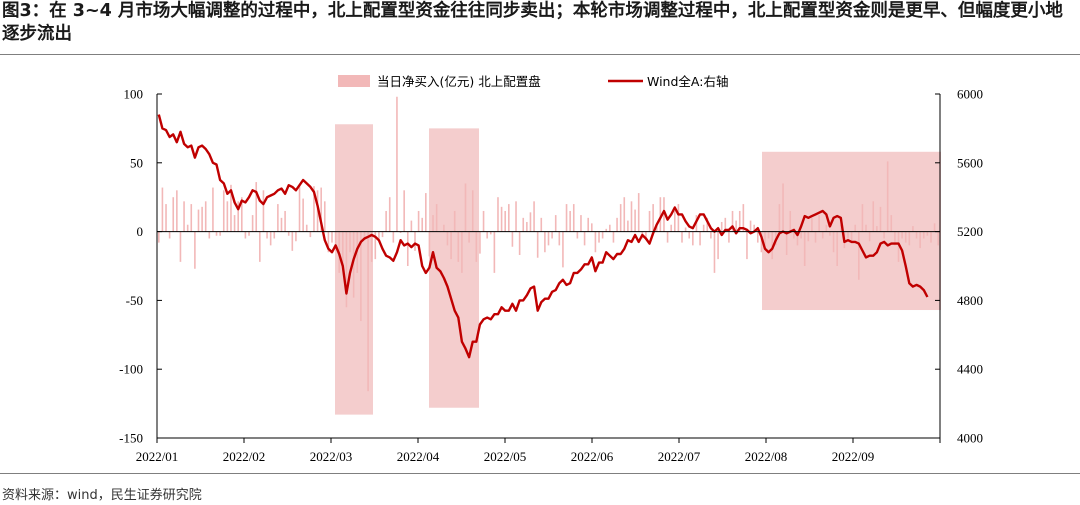 This screenshot has width=1080, height=505. I want to click on bottom-rule, so click(540, 473).